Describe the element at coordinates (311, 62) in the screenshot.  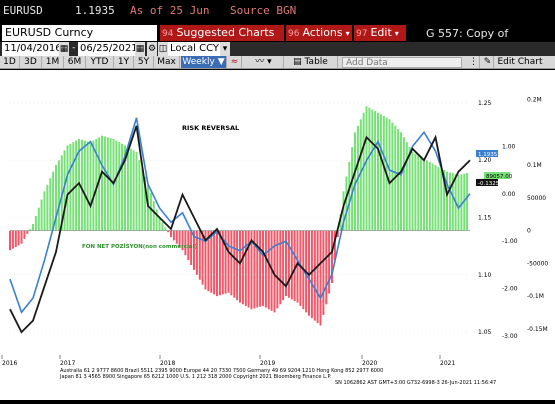
I see `table-button: ▤ Table` at that location.